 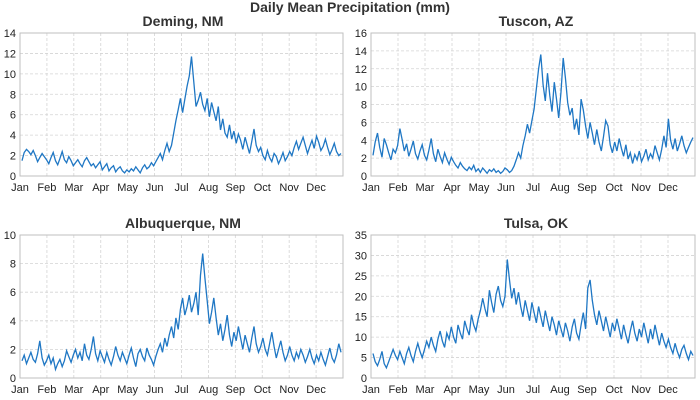 What do you see at coordinates (364, 359) in the screenshot?
I see `y-tick-label: 5` at bounding box center [364, 359].